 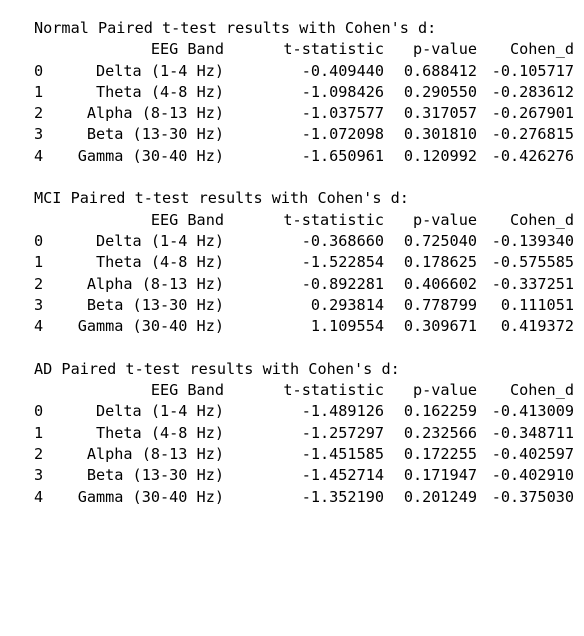 I want to click on cohen-d-cell: -0.348711, so click(x=532, y=432).